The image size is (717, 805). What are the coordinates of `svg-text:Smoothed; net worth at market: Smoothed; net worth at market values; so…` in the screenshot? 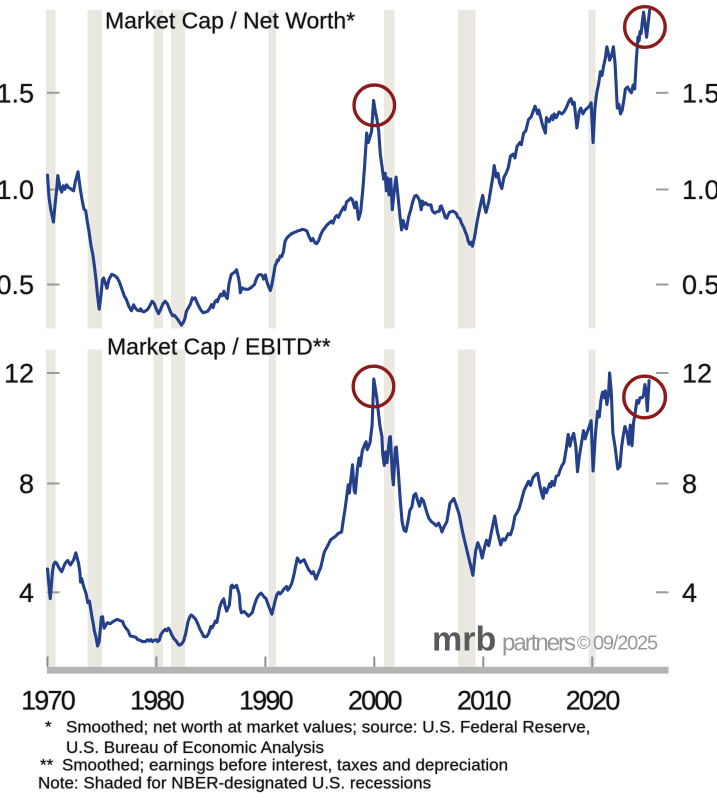 It's located at (328, 727).